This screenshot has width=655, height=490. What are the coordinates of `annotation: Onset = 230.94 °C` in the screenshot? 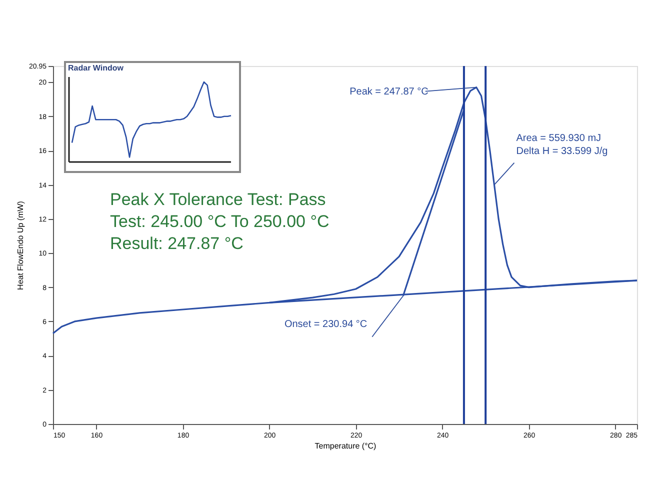 It's located at (326, 324).